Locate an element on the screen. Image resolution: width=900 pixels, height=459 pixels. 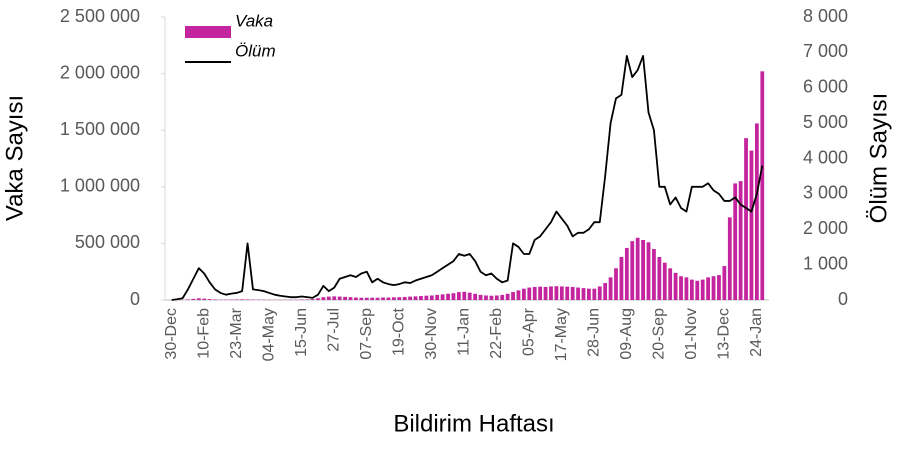
x-tick-label: 20-Sep is located at coordinates (659, 334).